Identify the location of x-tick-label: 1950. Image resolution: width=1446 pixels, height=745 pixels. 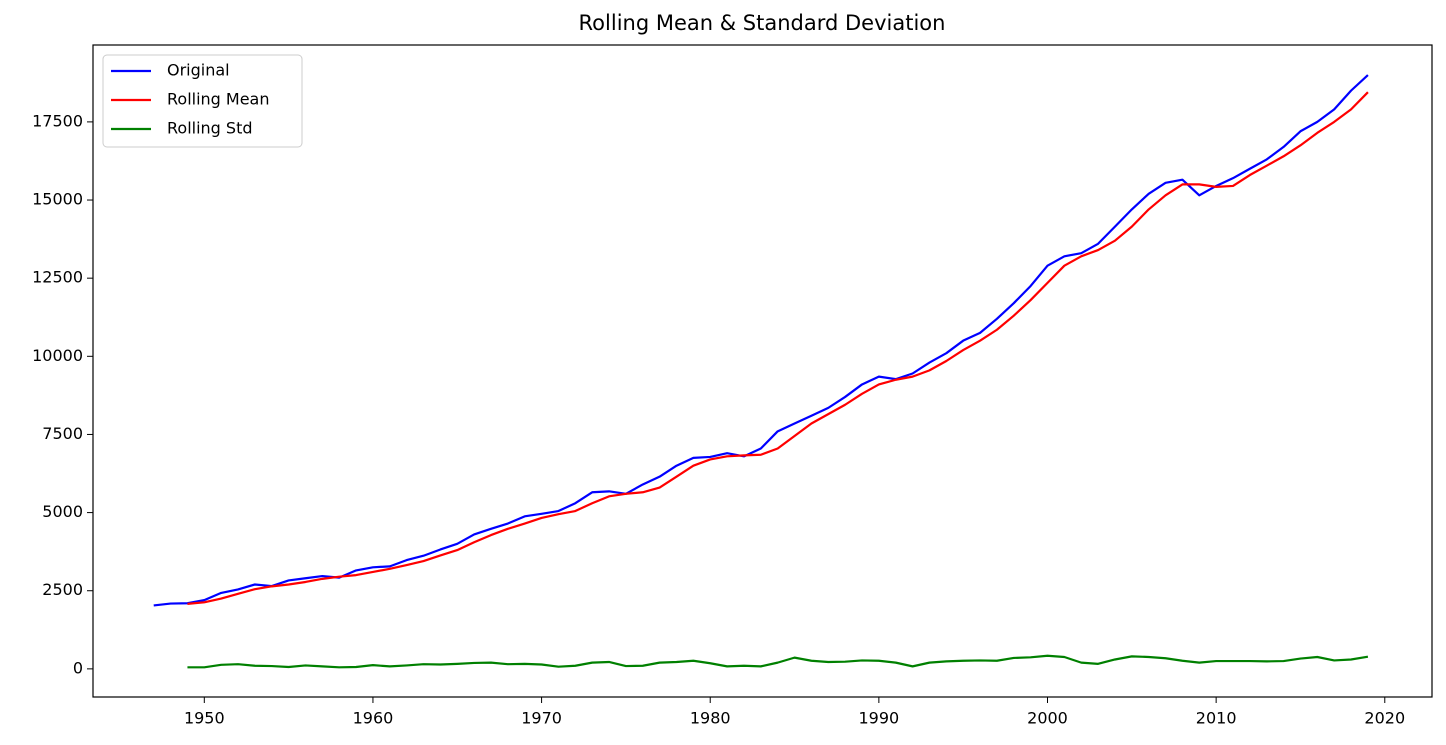
(204, 718).